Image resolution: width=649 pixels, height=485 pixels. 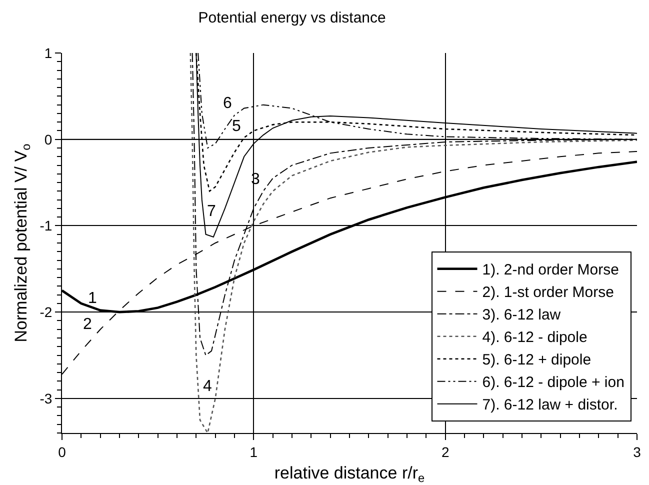 I want to click on legend-label: 5). 6-12 + dipole, so click(x=537, y=360).